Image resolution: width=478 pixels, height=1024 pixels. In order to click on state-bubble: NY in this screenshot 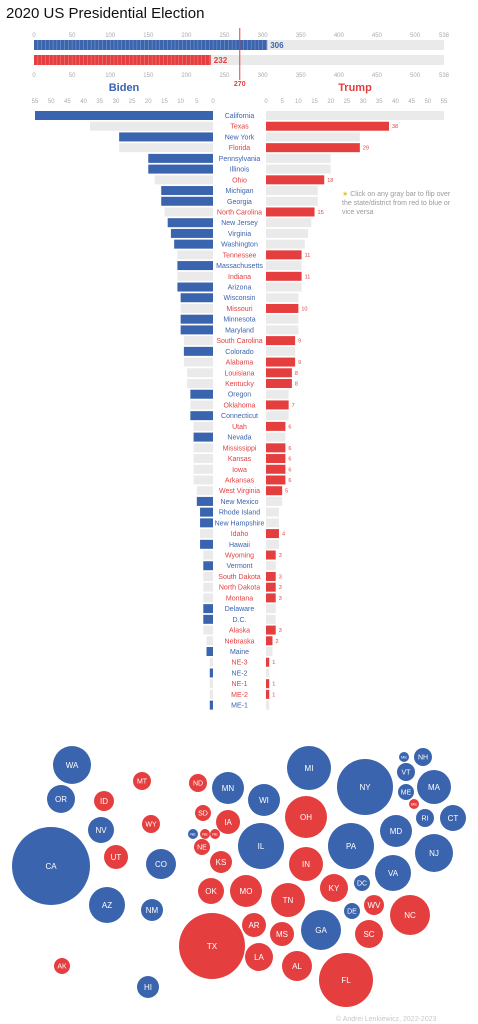, I will do `click(365, 787)`.